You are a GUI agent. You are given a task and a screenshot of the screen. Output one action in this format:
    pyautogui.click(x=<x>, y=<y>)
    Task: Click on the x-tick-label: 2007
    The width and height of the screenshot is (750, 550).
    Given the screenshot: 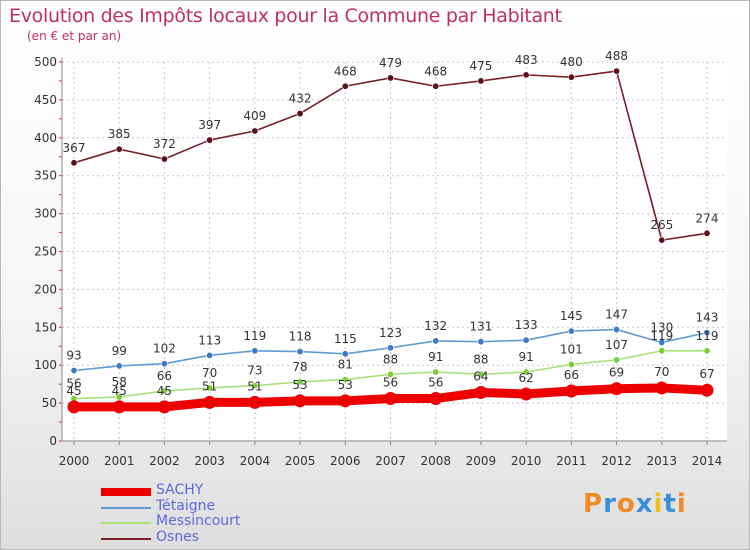 What is the action you would take?
    pyautogui.click(x=390, y=461)
    